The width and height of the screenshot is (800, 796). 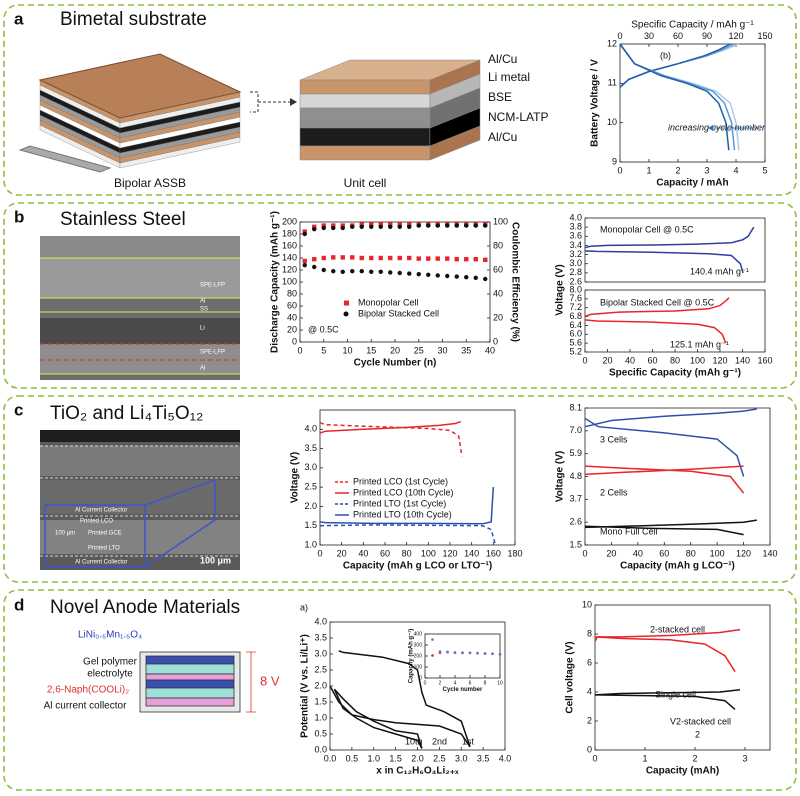 What do you see at coordinates (575, 245) in the screenshot?
I see `left-tick-label: 3.4` at bounding box center [575, 245].